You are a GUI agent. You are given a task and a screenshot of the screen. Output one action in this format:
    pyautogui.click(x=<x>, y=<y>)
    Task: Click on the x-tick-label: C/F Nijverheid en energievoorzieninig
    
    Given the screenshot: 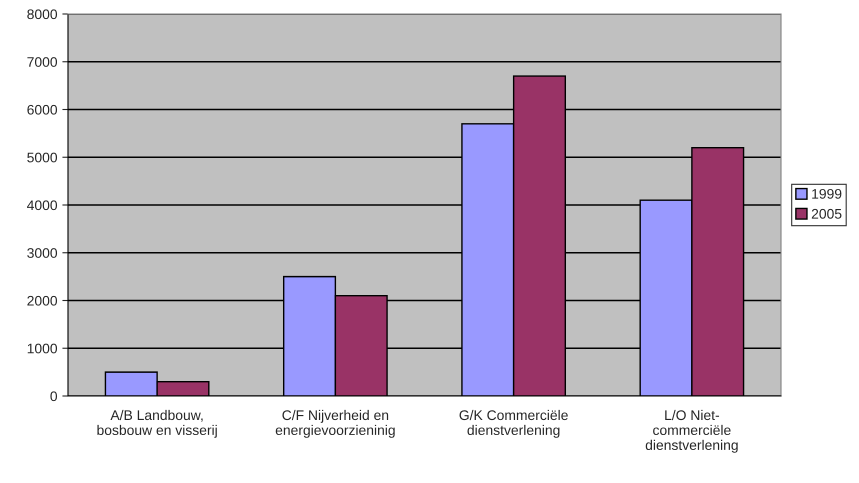 What is the action you would take?
    pyautogui.click(x=335, y=424)
    